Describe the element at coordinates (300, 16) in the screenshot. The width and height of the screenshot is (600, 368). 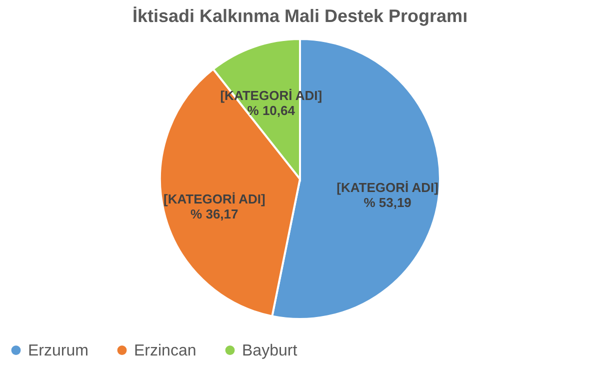
I see `chart-title: İktisadi Kalkınma Mali Destek Programı` at that location.